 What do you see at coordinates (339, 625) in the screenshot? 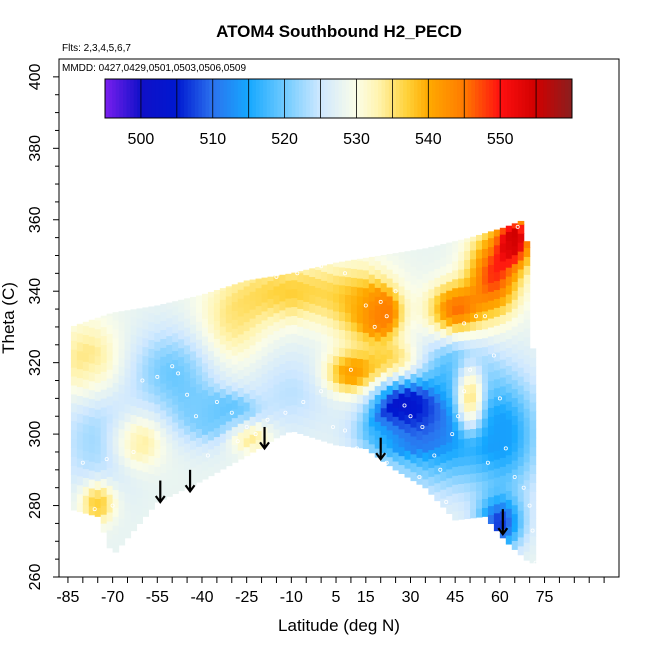
I see `x-axis-label: Latitude (deg N)` at bounding box center [339, 625].